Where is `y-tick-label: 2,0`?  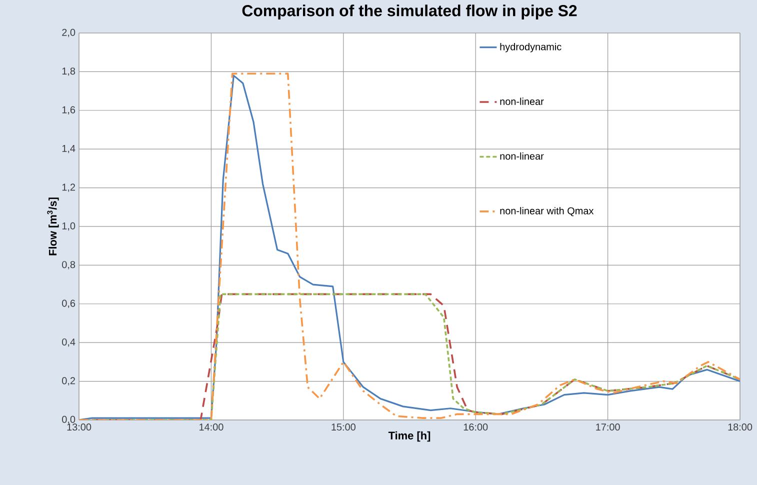
y-tick-label: 2,0 is located at coordinates (69, 33).